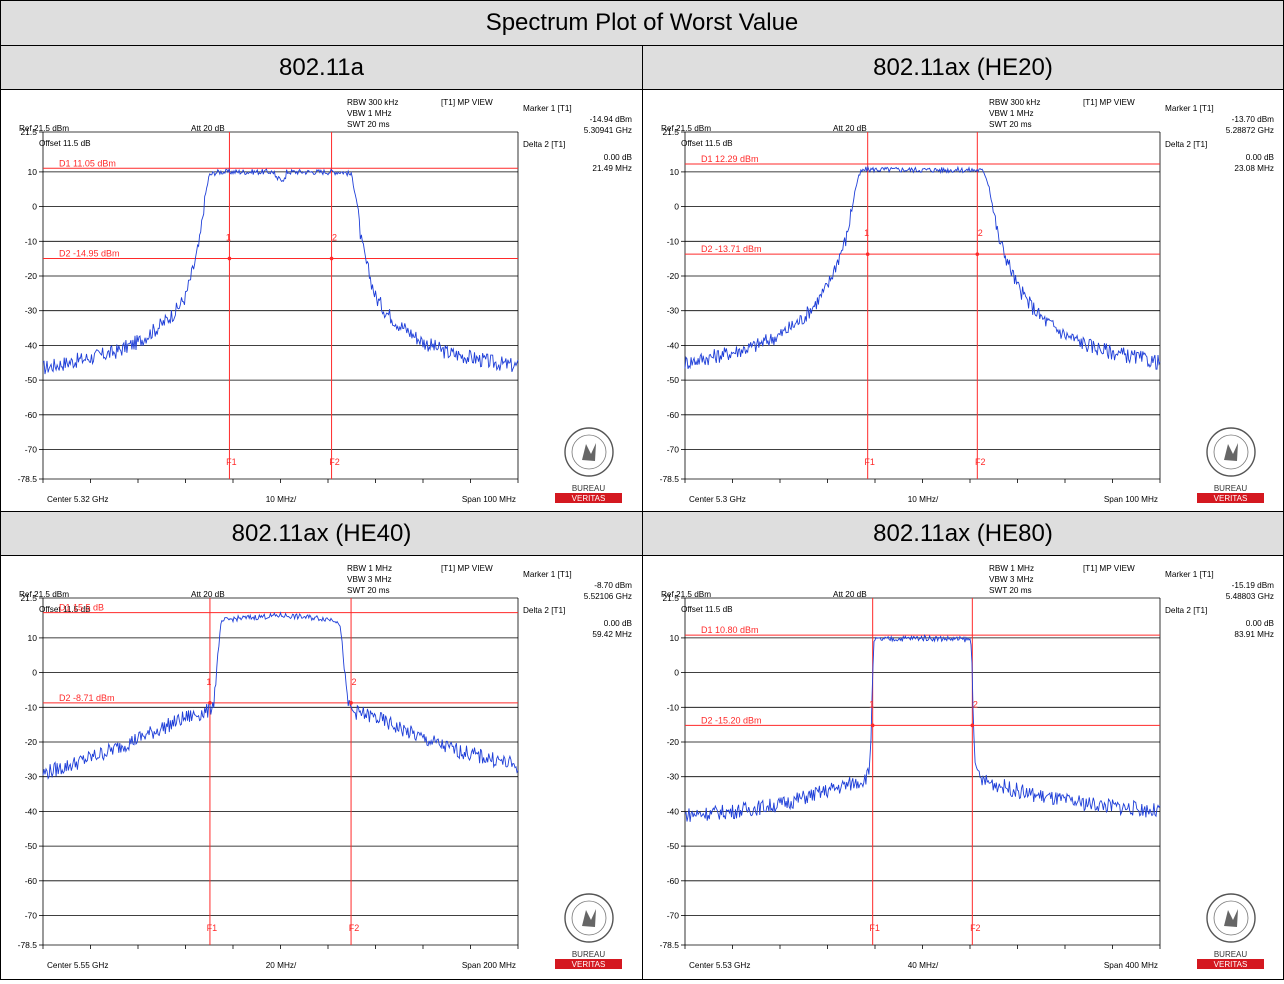 This screenshot has width=1284, height=984. Describe the element at coordinates (31, 380) in the screenshot. I see `y-tick-label: -50` at that location.